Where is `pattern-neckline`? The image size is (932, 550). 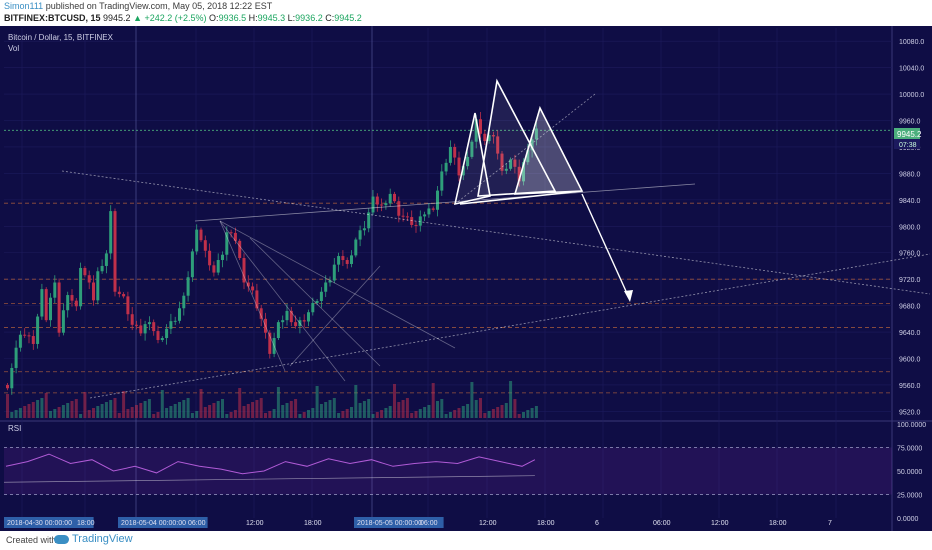
pattern-neckline is located at coordinates (521, 197).